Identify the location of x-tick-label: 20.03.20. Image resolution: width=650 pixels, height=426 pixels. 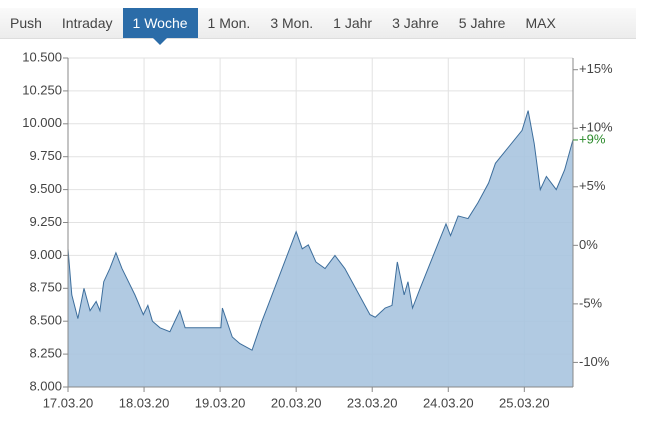
(296, 402).